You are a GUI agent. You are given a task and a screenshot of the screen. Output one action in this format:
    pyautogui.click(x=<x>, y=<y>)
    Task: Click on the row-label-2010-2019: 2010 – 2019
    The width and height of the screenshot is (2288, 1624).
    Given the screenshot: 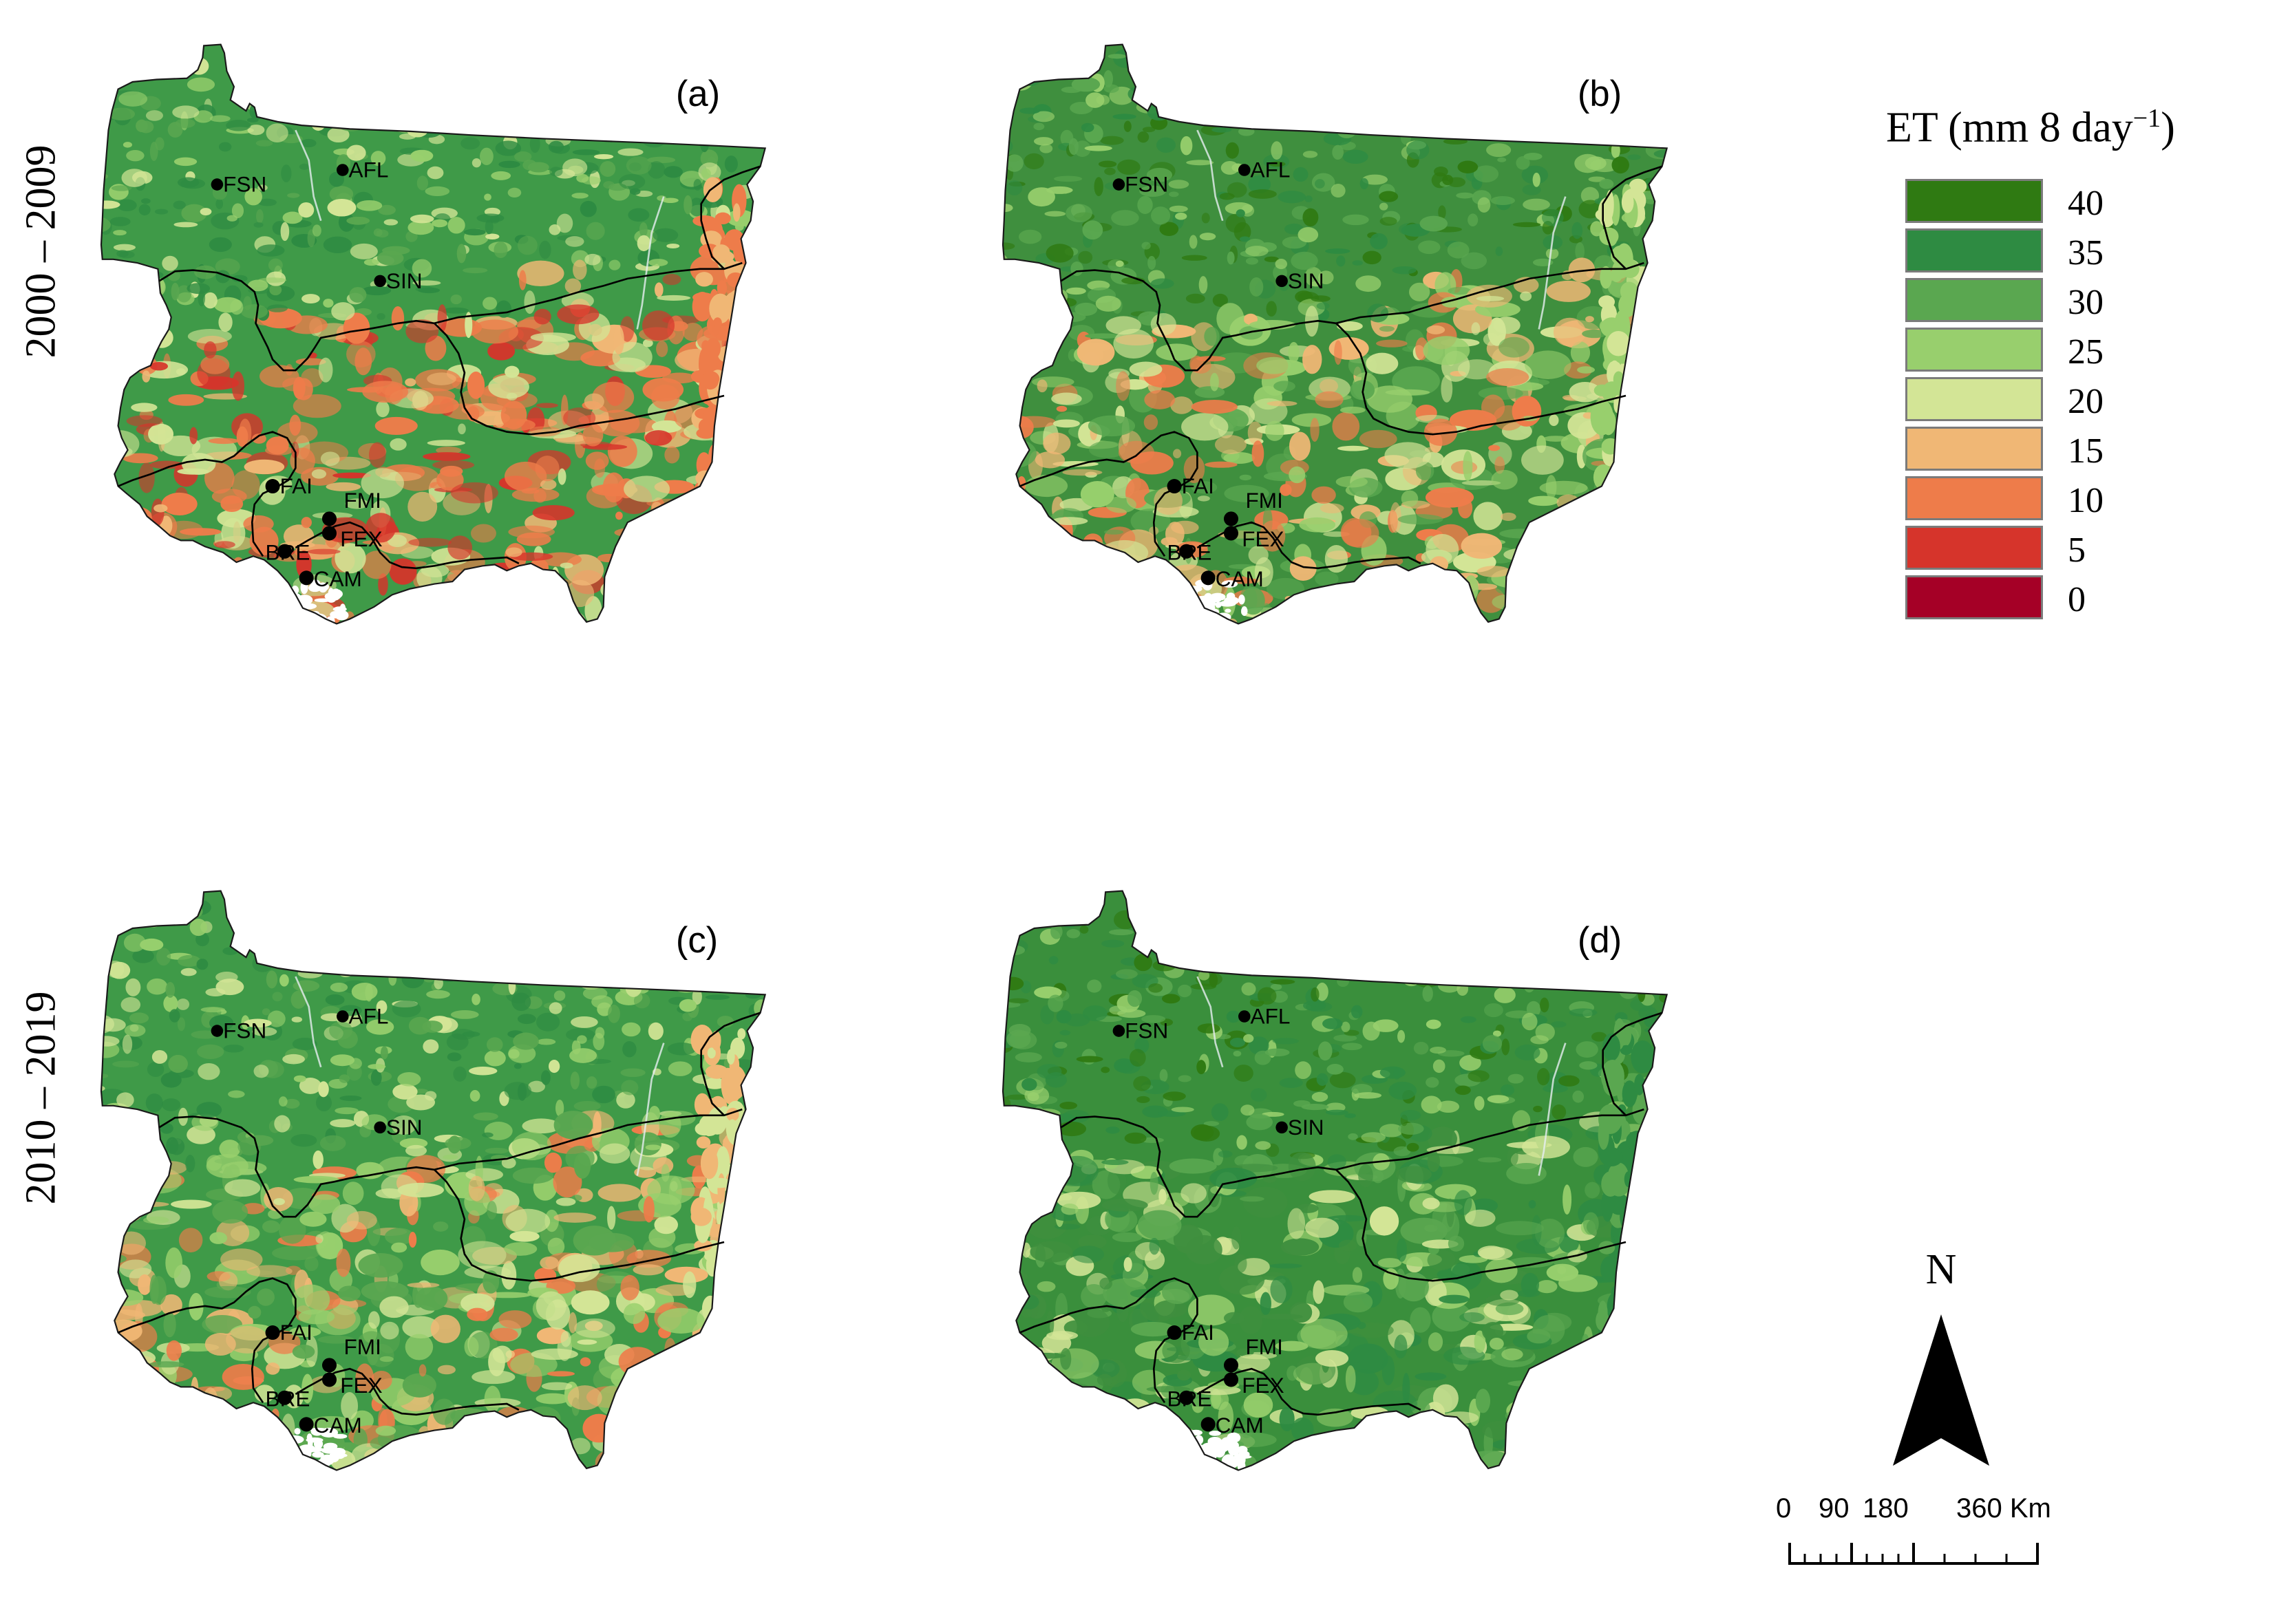 What is the action you would take?
    pyautogui.click(x=41, y=1098)
    